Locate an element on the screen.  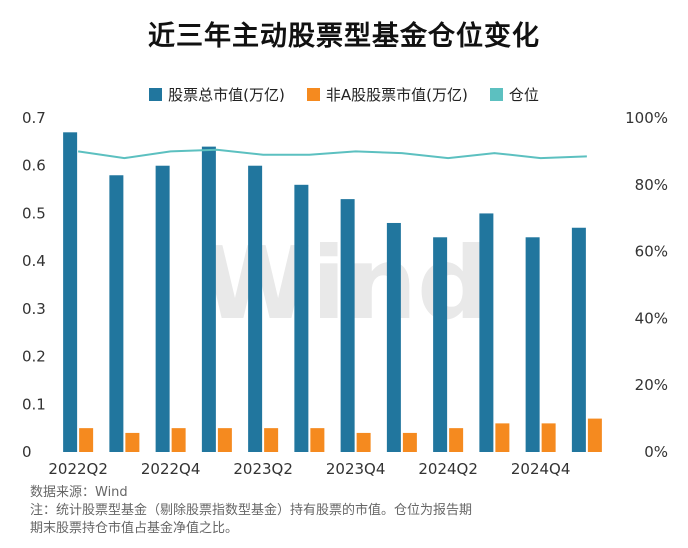
bar-non-a-2024Q3 is located at coordinates (502, 437).